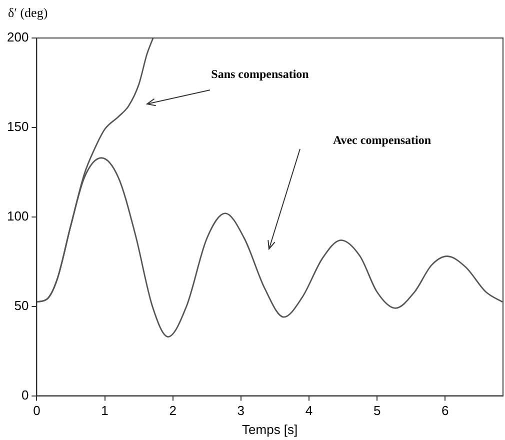 The height and width of the screenshot is (440, 505). What do you see at coordinates (382, 139) in the screenshot?
I see `annotation: Avec compensation` at bounding box center [382, 139].